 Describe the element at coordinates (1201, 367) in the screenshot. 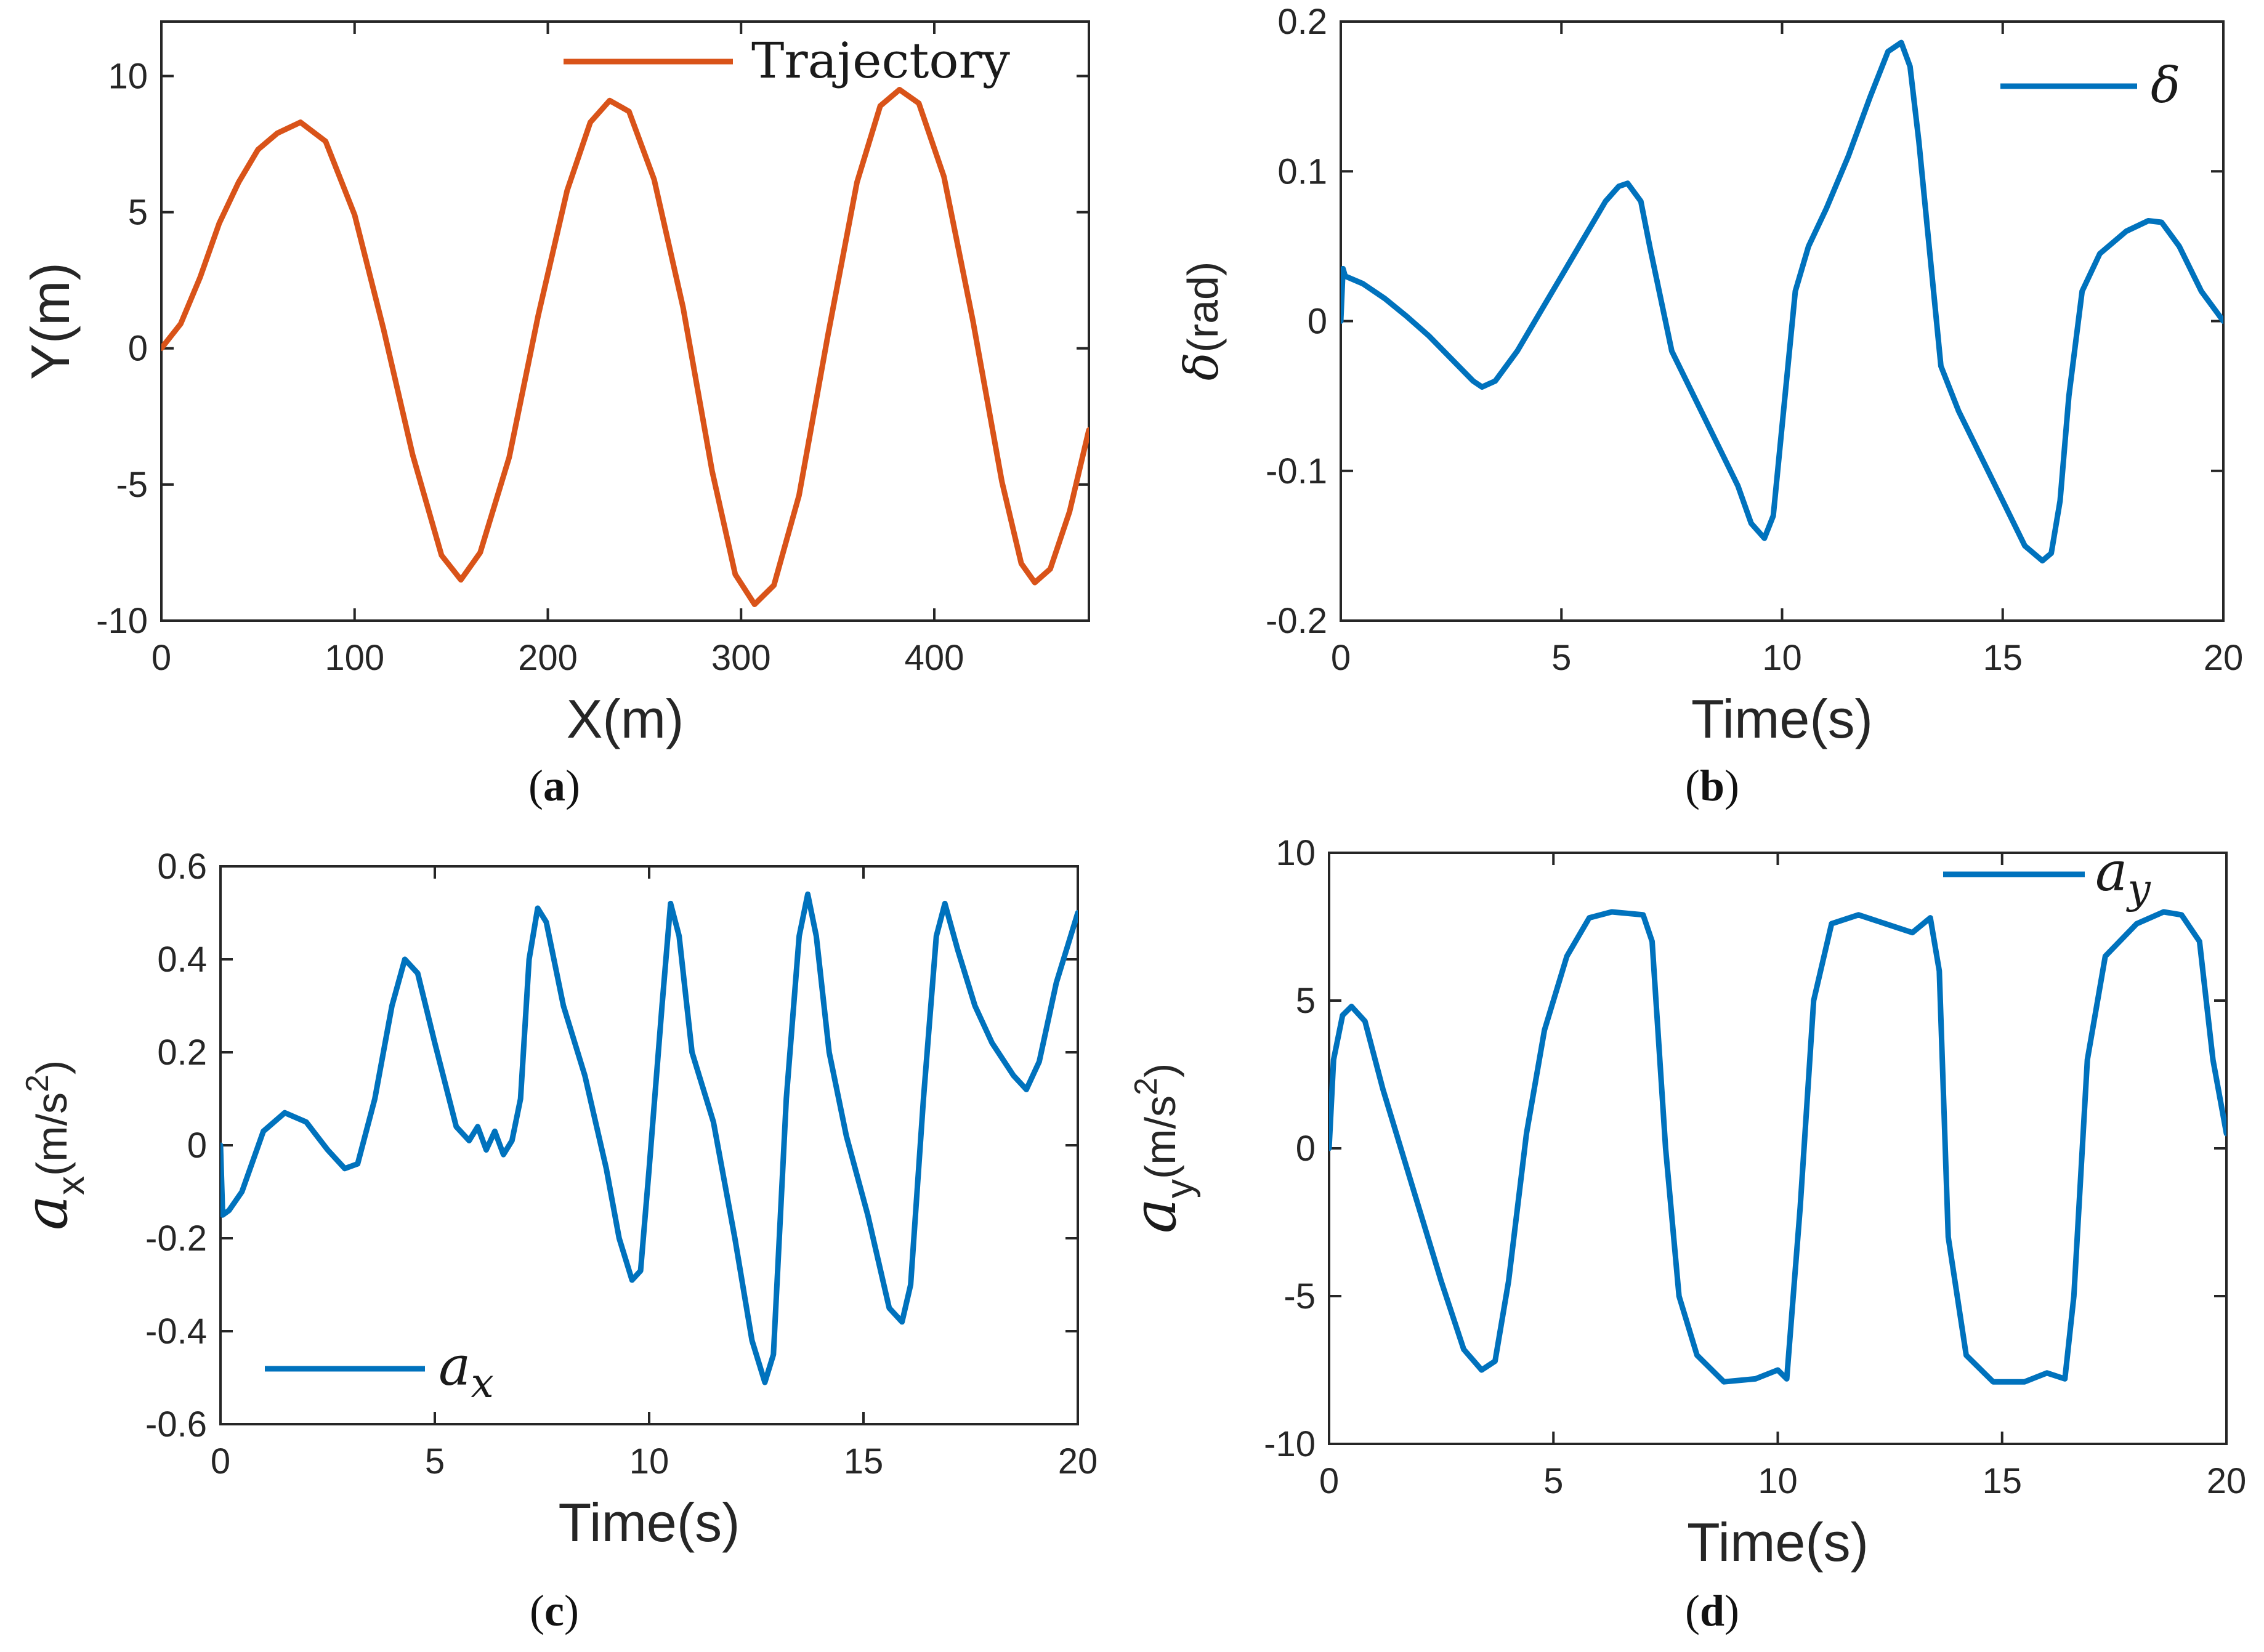

I see `y-label-symbol: δ` at that location.